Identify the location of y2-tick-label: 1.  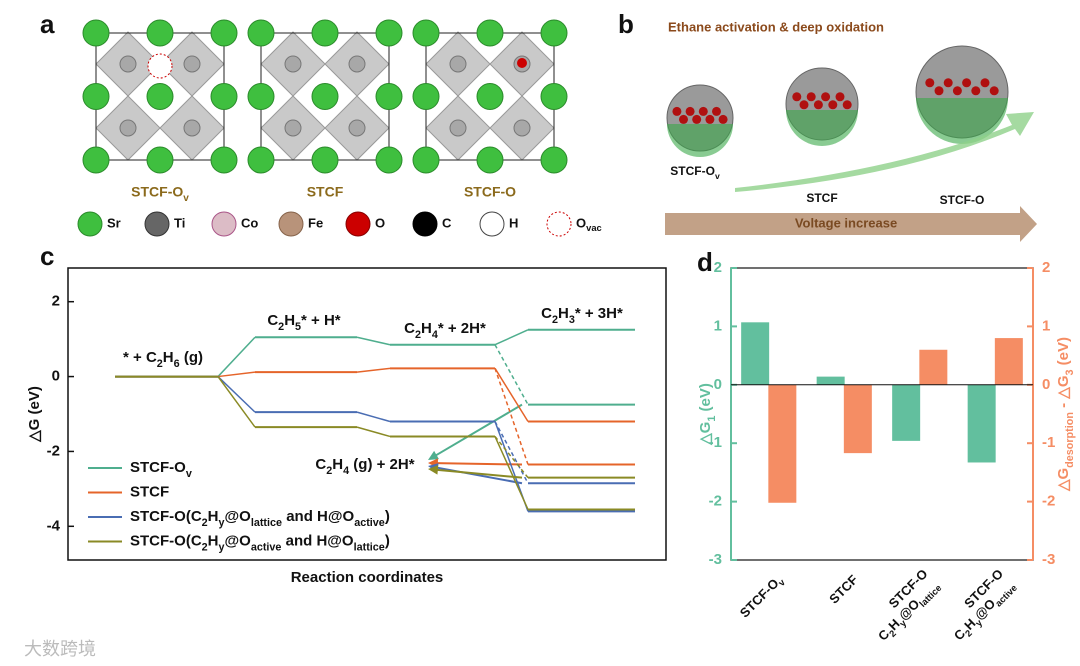
(1046, 325).